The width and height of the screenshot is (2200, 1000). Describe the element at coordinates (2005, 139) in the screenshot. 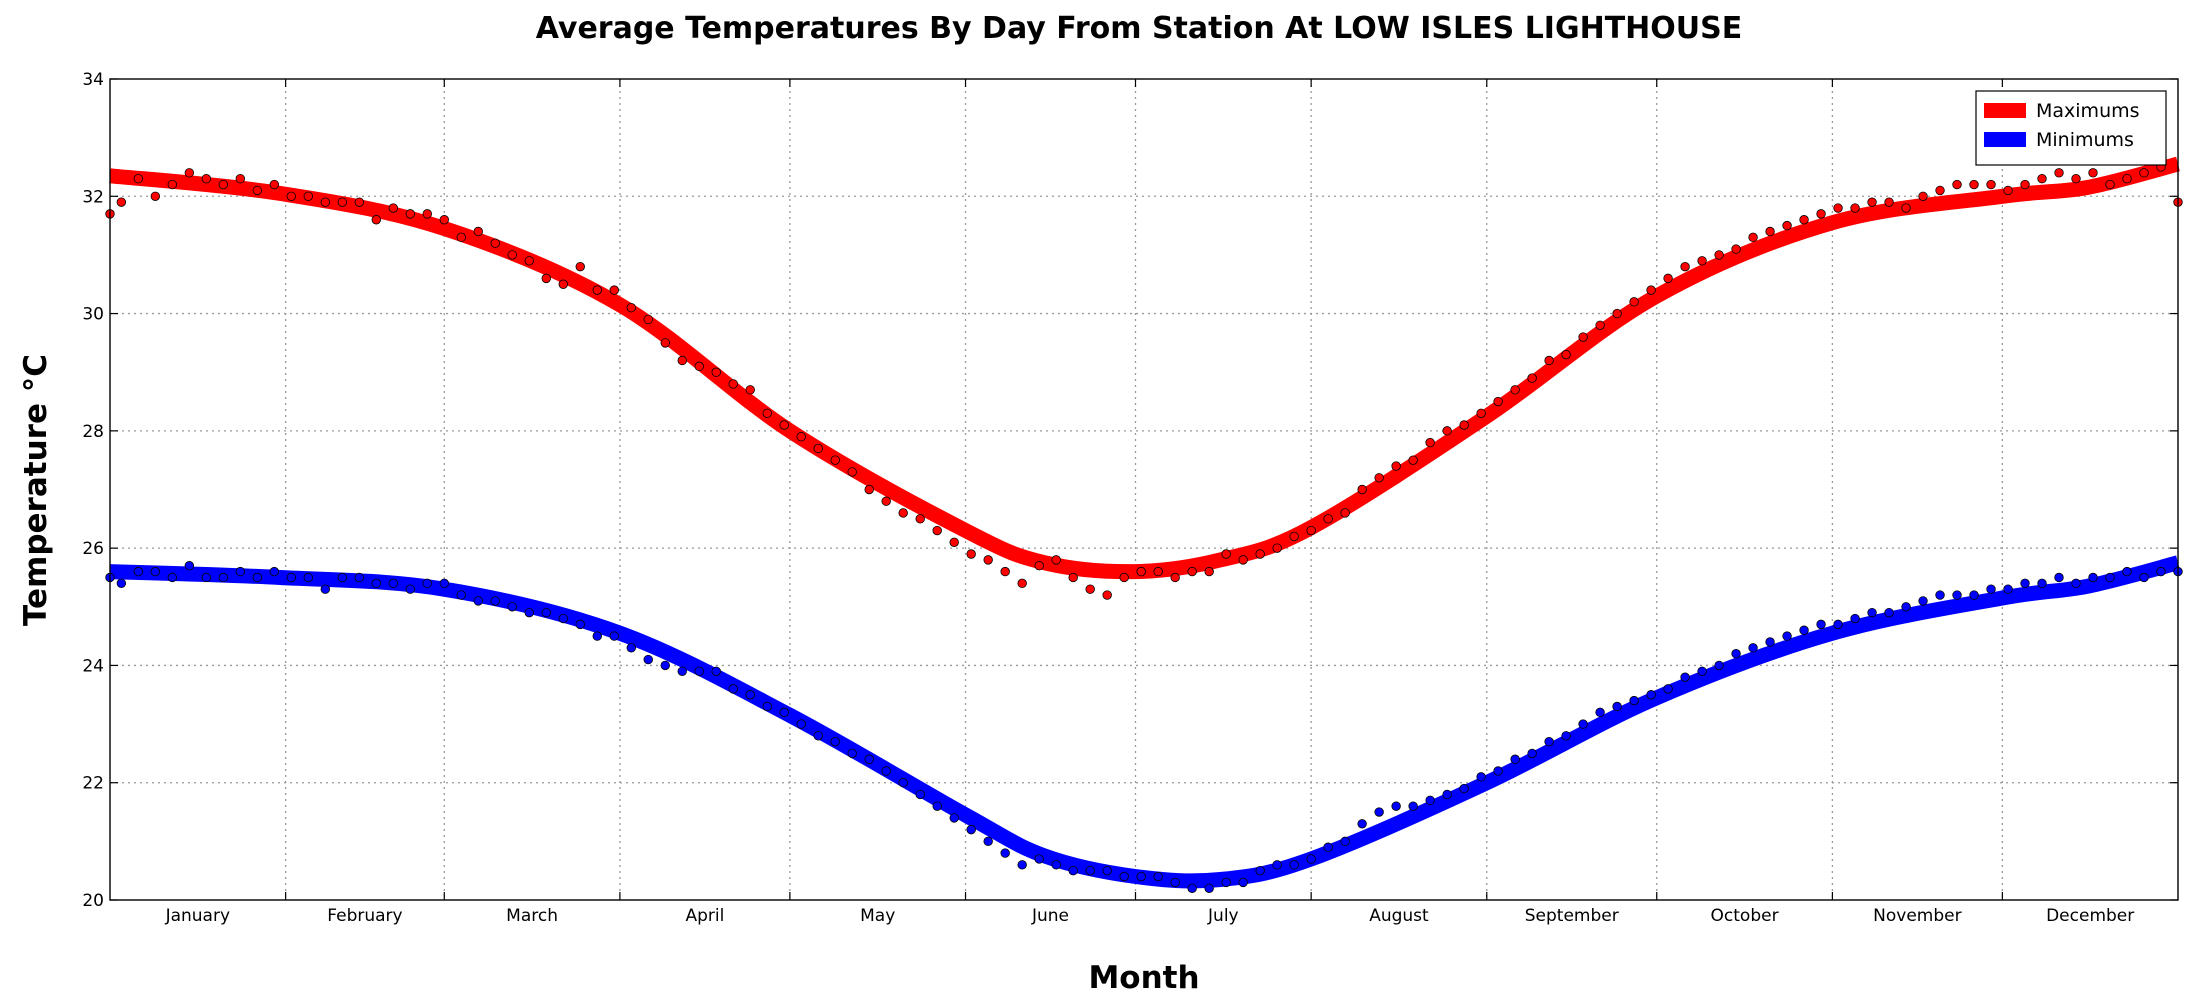

I see `legend-swatch-minimums` at that location.